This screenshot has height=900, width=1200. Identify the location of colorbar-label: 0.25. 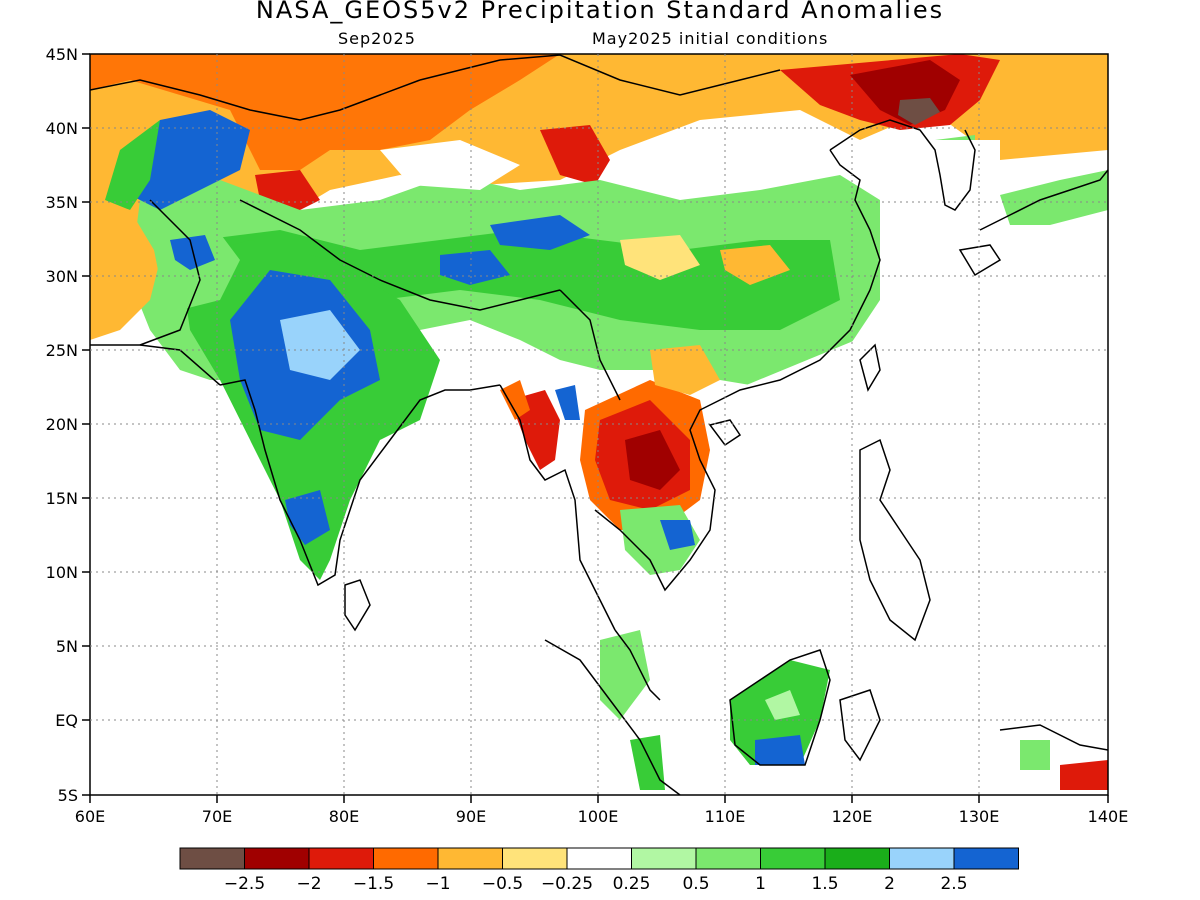
(632, 884).